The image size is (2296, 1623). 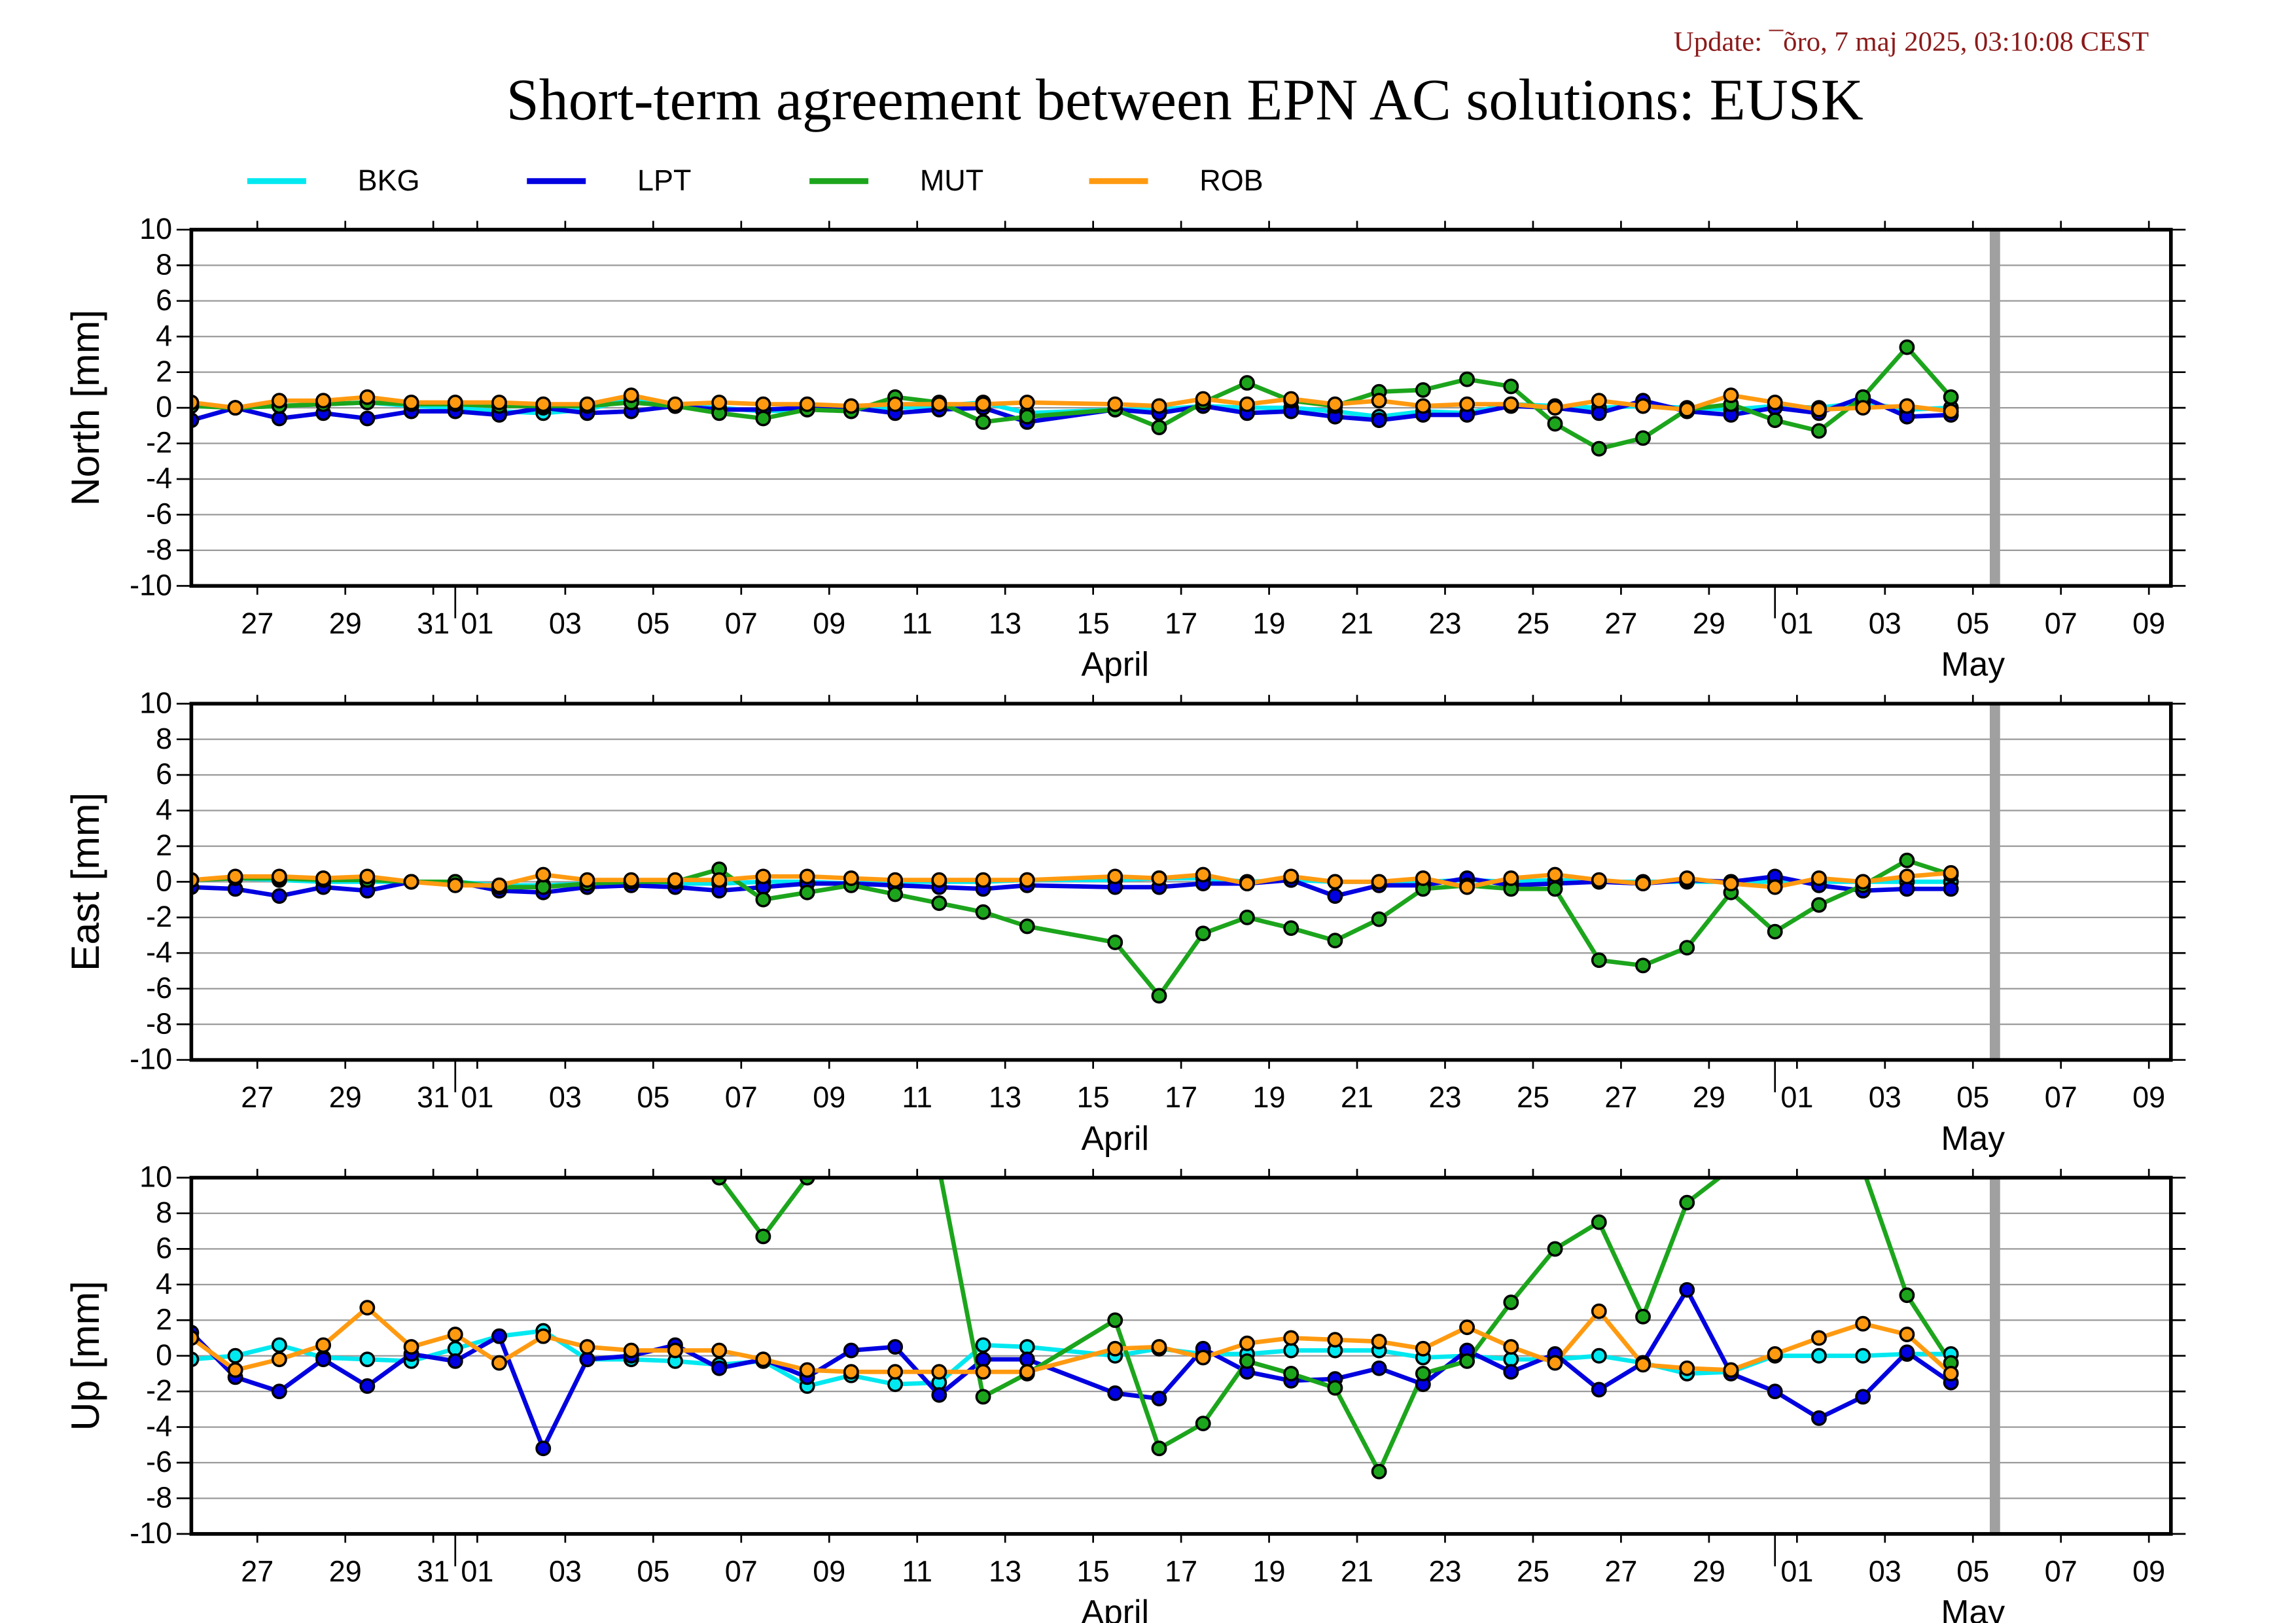 I want to click on y-tick-label: 8, so click(x=164, y=264).